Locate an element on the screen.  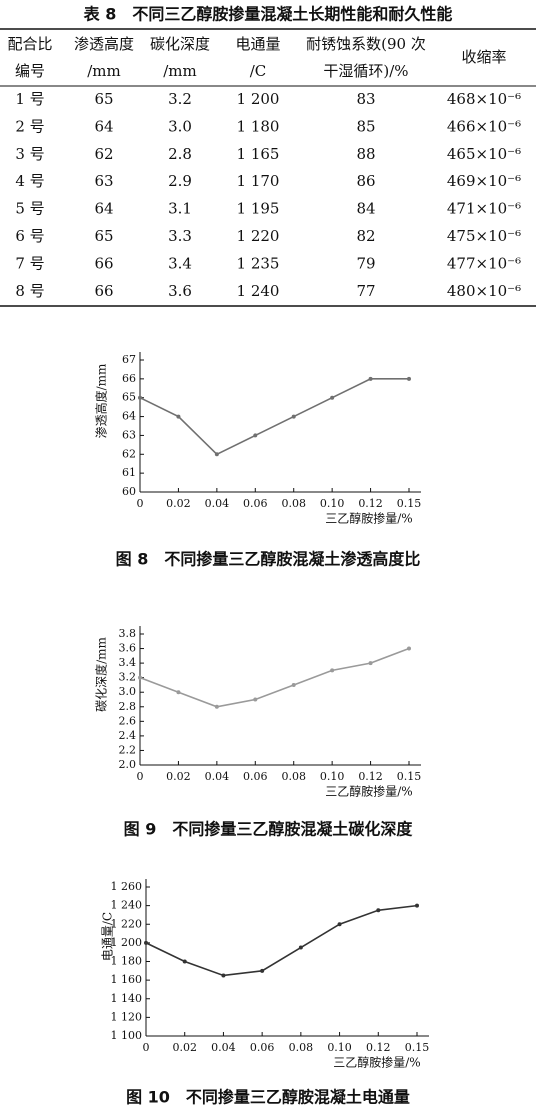
table-cell: 3 号 is located at coordinates (29, 154).